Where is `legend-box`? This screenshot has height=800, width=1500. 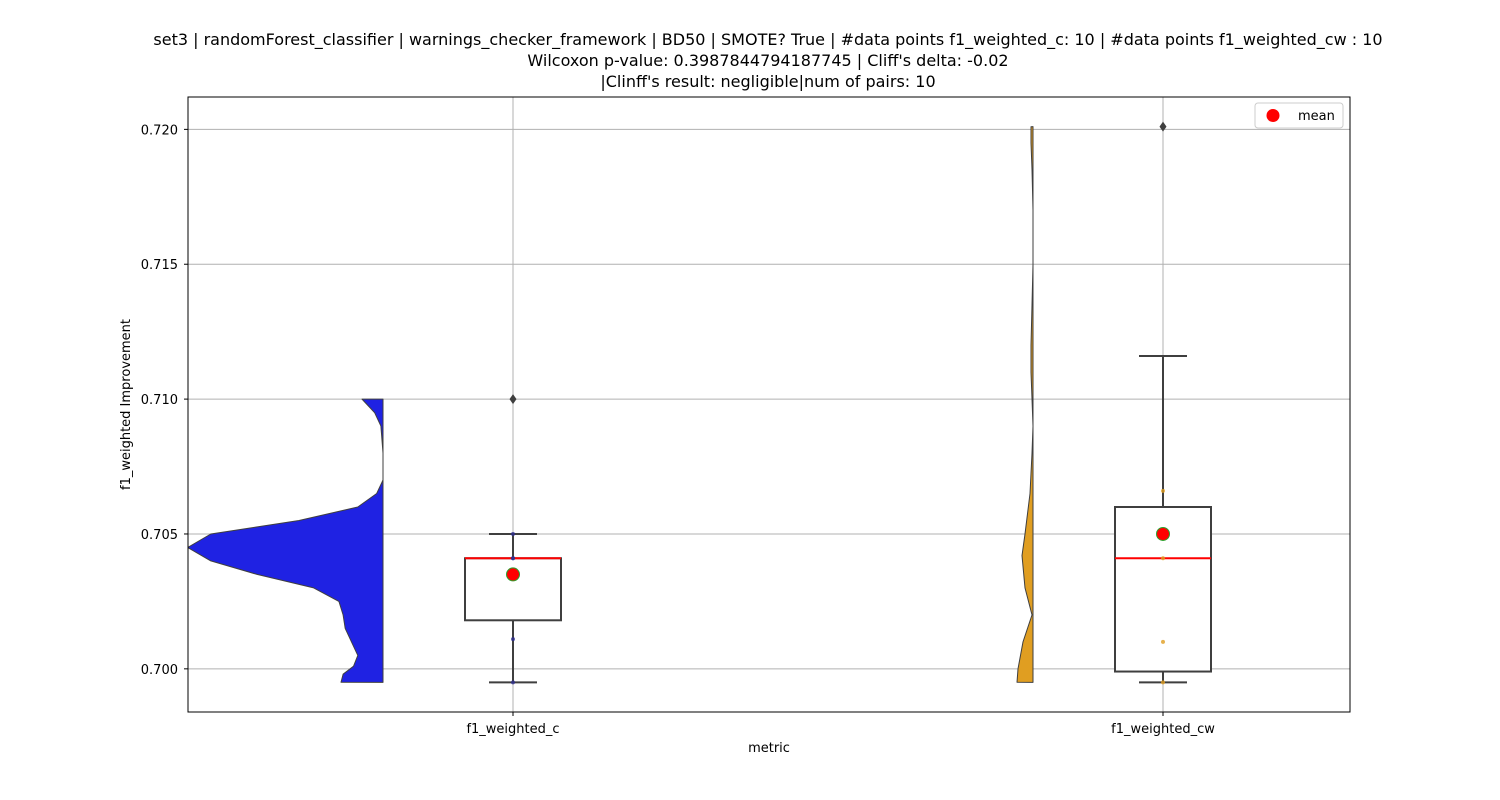 legend-box is located at coordinates (1299, 115).